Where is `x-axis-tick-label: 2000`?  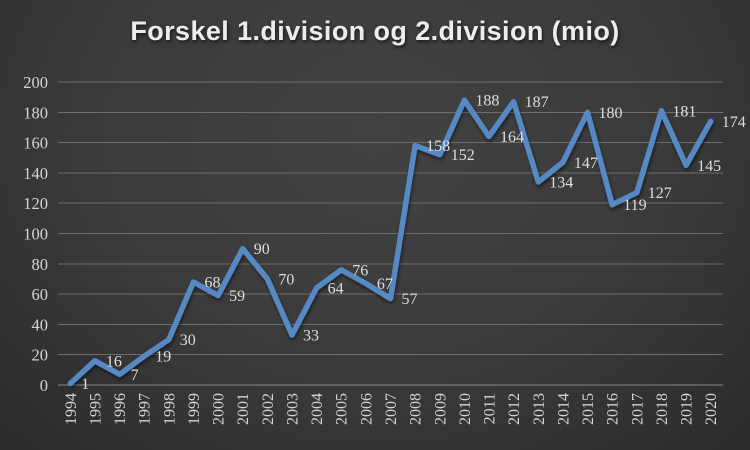
x-axis-tick-label: 2000 is located at coordinates (219, 409).